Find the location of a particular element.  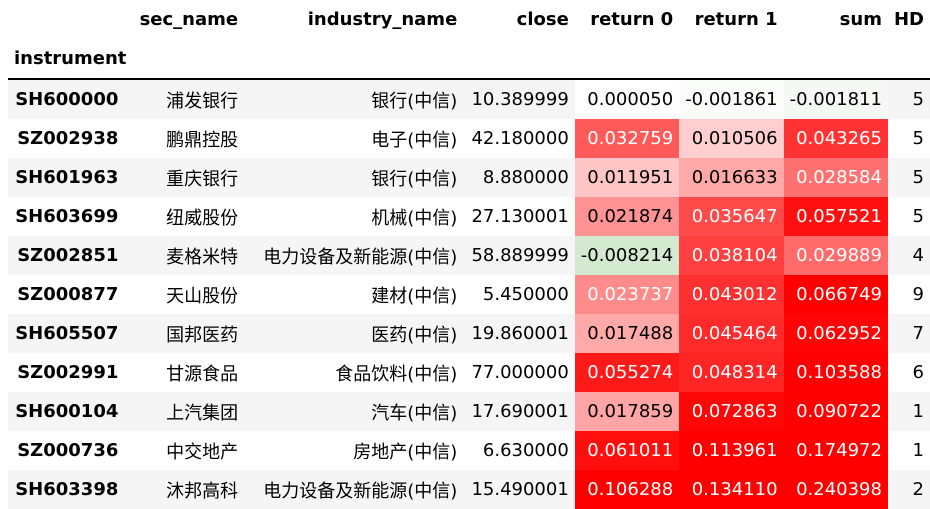

cell-sum: 0.174972 is located at coordinates (835, 450).